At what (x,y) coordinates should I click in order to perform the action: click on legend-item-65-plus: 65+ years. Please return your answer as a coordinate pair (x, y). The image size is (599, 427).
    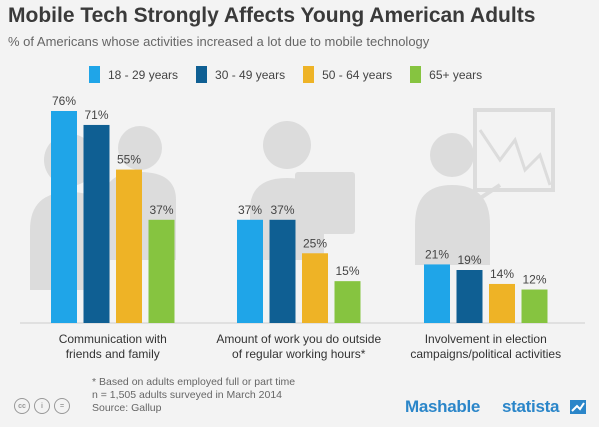
    Looking at the image, I should click on (446, 74).